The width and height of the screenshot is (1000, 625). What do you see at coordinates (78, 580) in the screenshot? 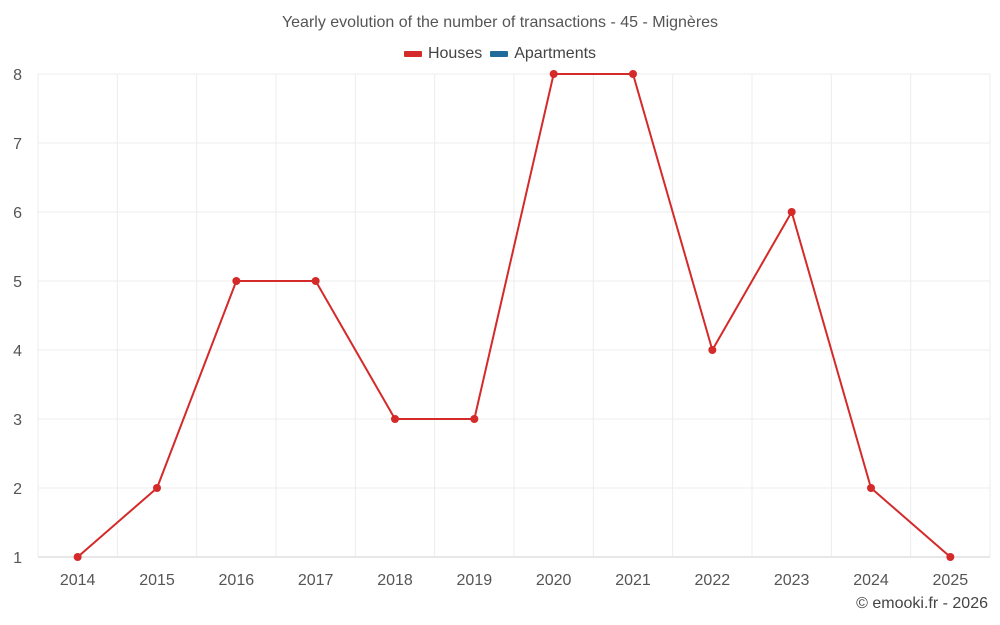
I see `x-tick-label: 2014` at bounding box center [78, 580].